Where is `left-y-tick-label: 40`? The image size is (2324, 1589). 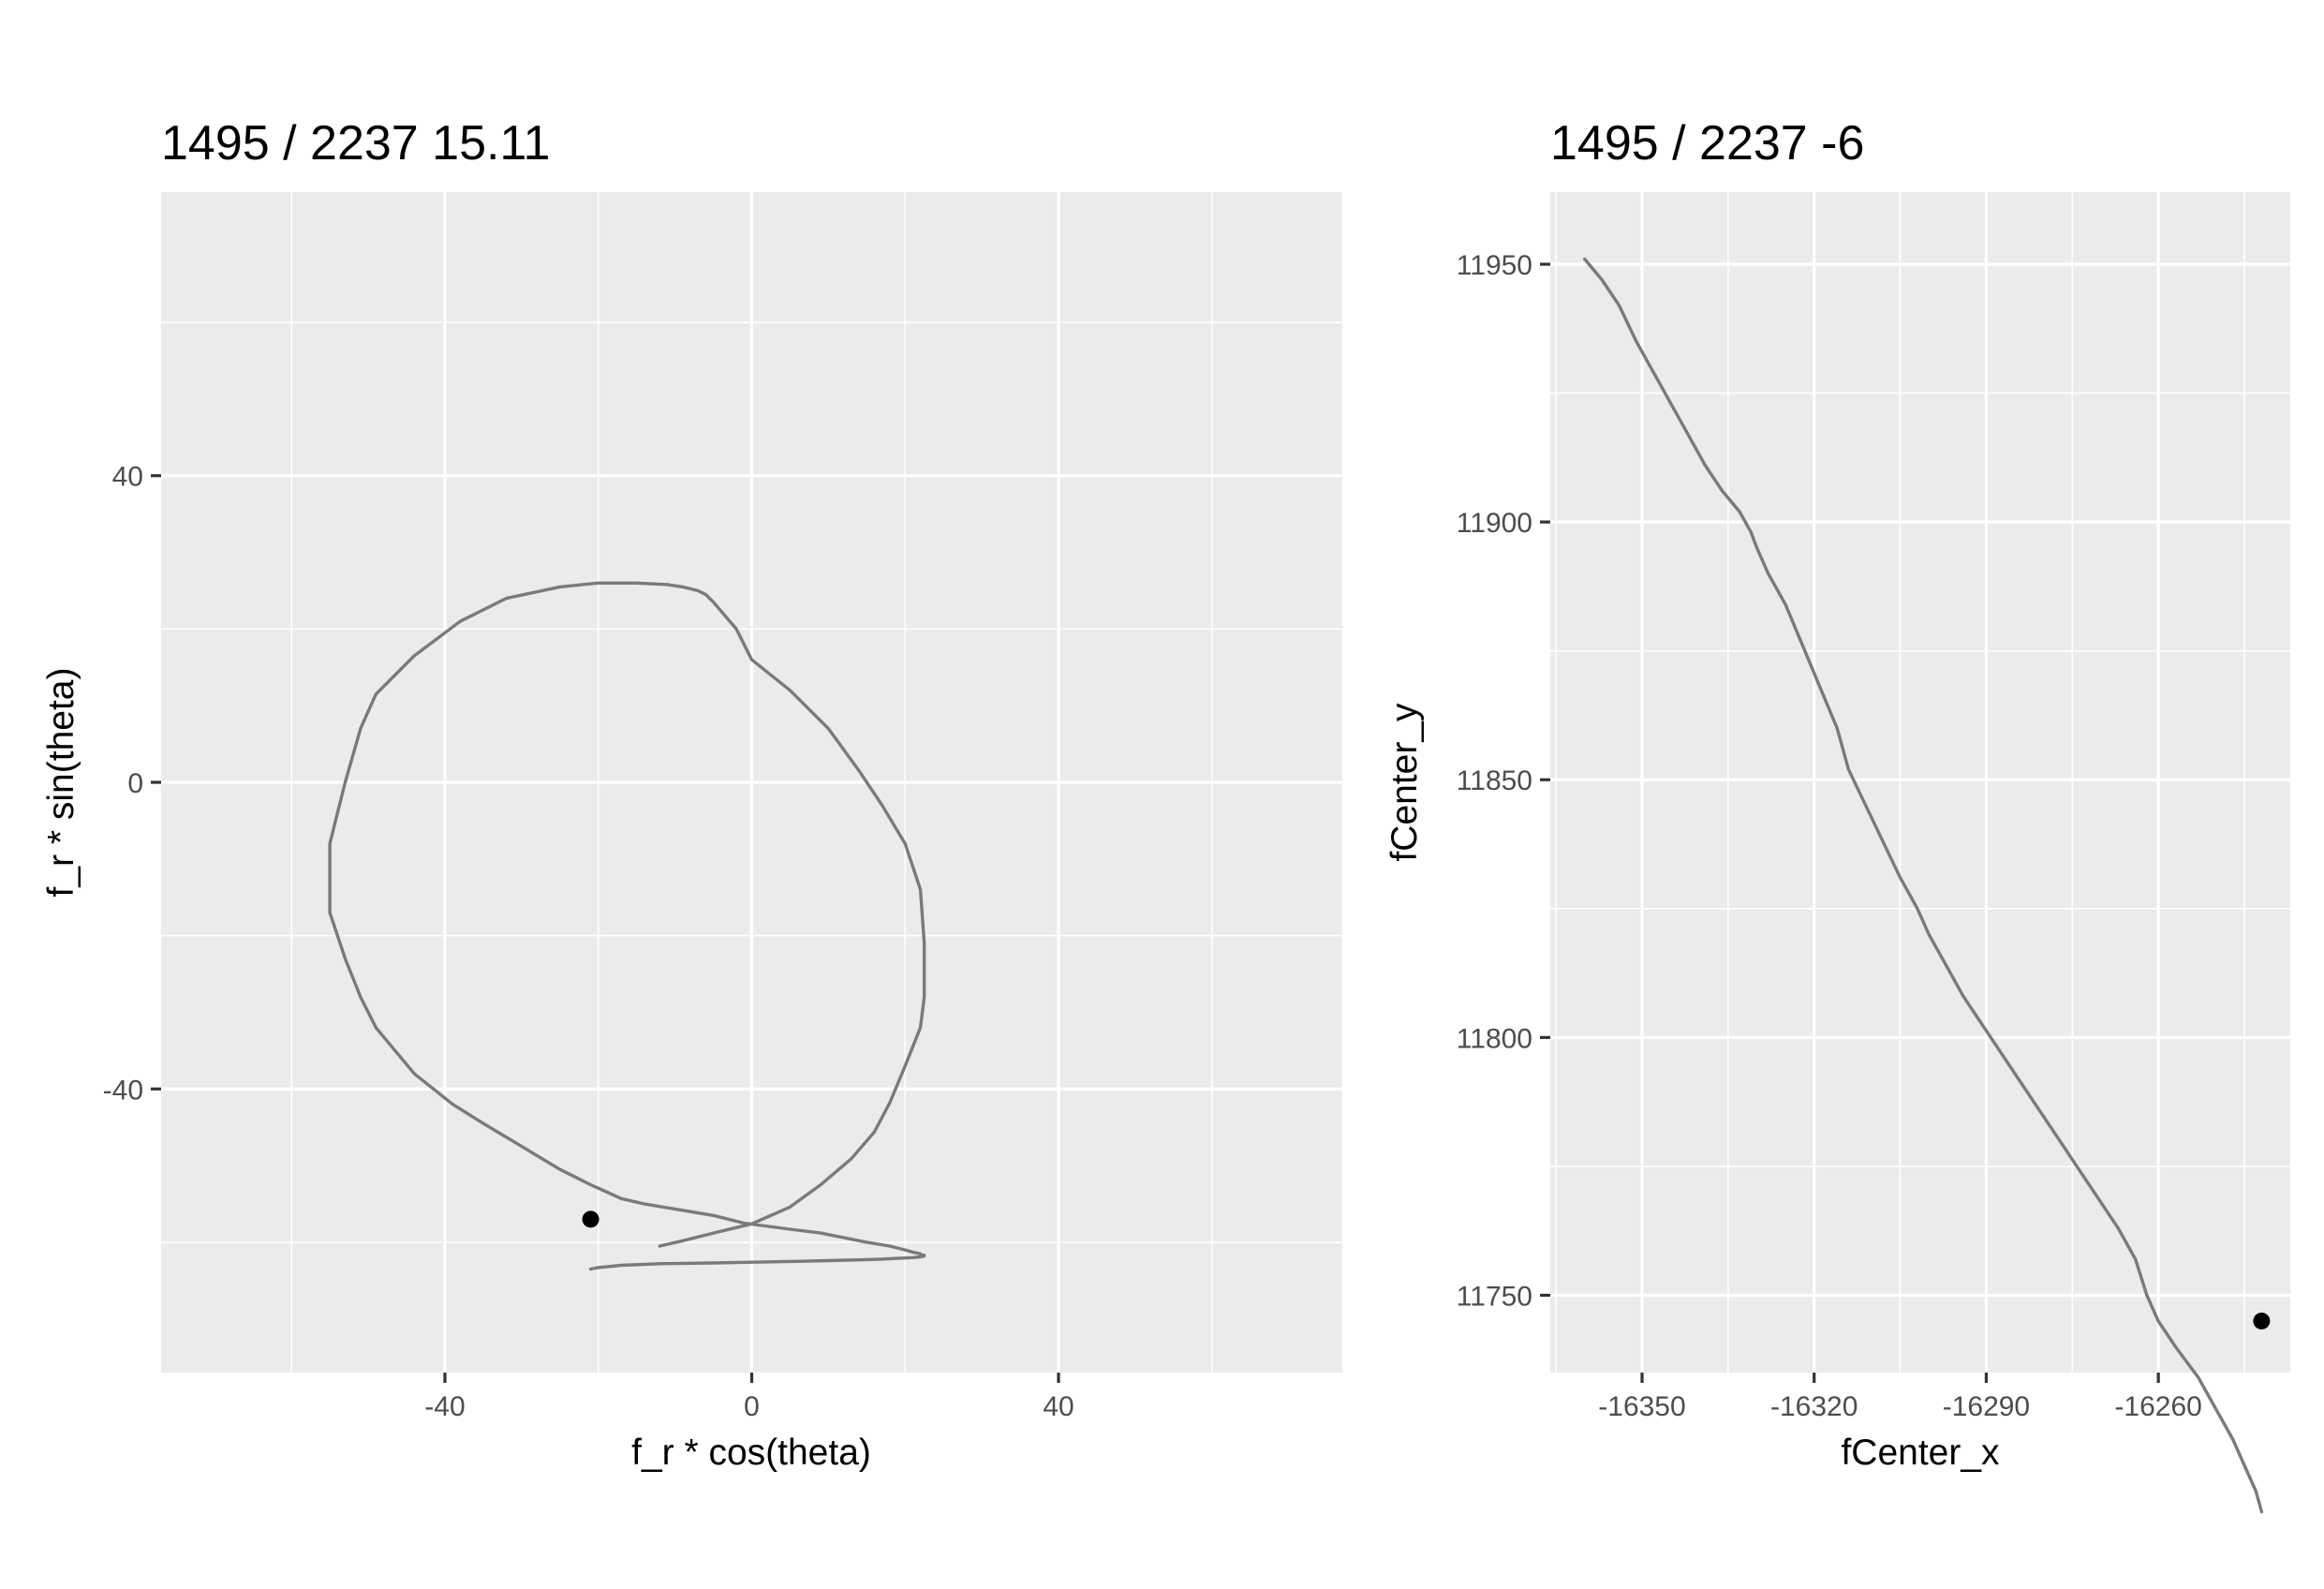 left-y-tick-label: 40 is located at coordinates (128, 478).